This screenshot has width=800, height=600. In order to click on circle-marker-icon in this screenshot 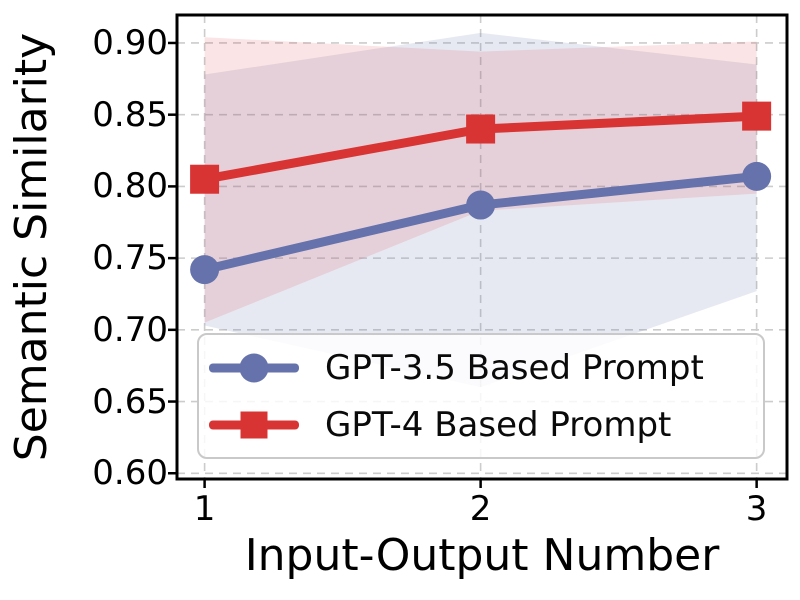, I will do `click(254, 367)`.